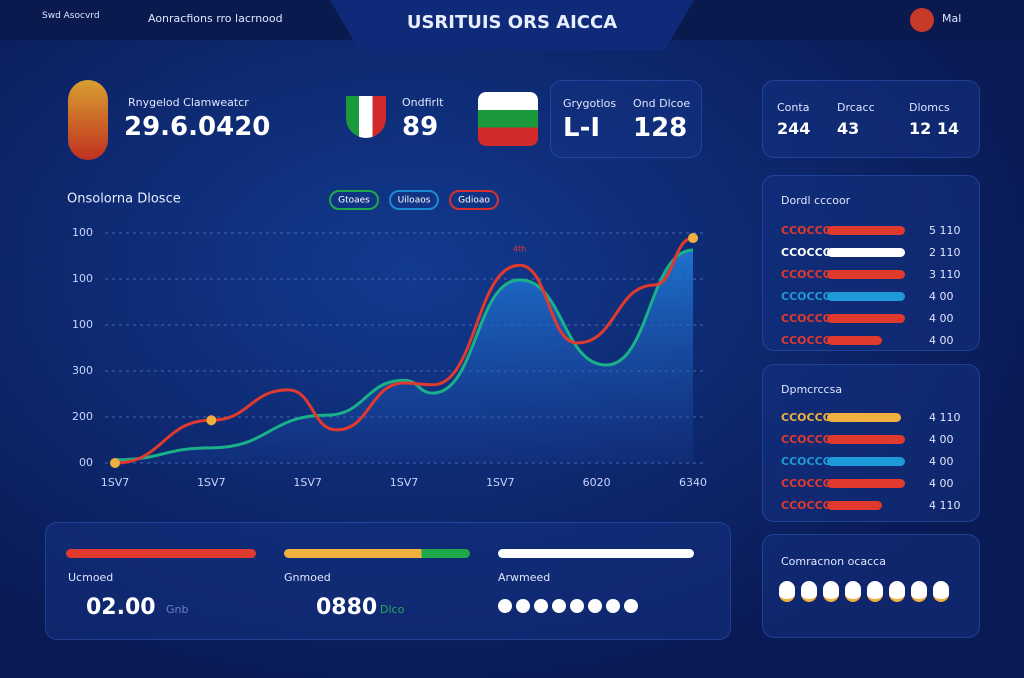 This screenshot has height=678, width=1024. I want to click on row-value: 5 110, so click(945, 230).